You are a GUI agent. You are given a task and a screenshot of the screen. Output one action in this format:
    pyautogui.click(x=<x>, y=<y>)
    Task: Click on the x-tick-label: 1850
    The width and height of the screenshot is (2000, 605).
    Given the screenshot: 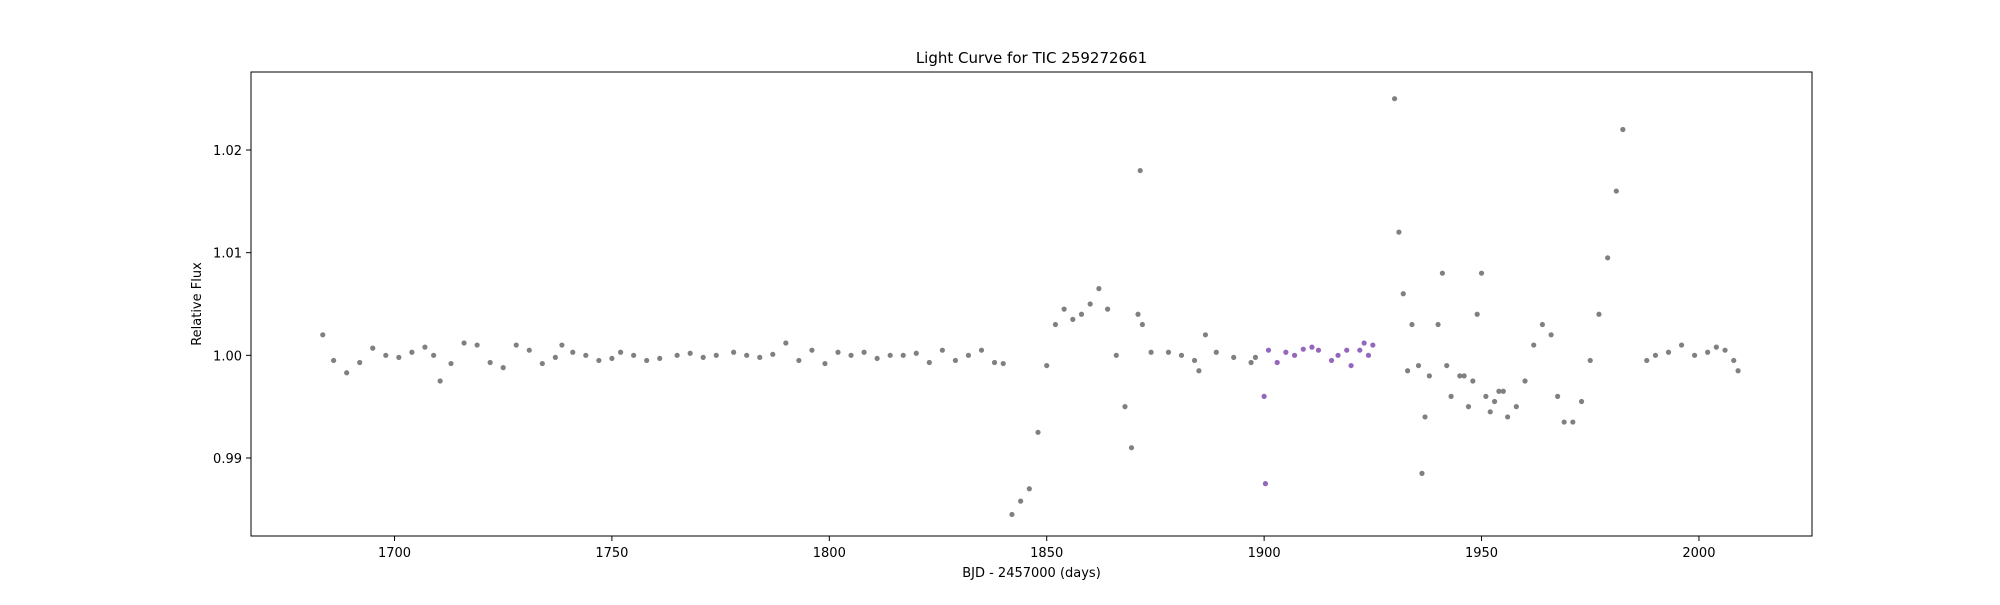 What is the action you would take?
    pyautogui.click(x=1046, y=553)
    